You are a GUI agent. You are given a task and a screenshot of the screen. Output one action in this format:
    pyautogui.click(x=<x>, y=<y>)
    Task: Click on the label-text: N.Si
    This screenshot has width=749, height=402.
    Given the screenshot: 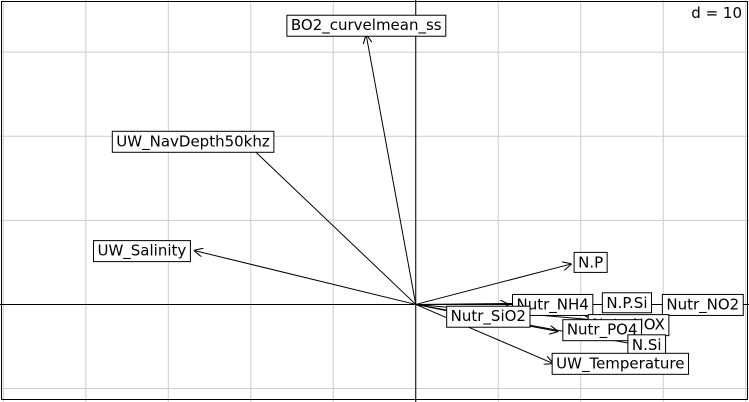 What is the action you would take?
    pyautogui.click(x=647, y=345)
    